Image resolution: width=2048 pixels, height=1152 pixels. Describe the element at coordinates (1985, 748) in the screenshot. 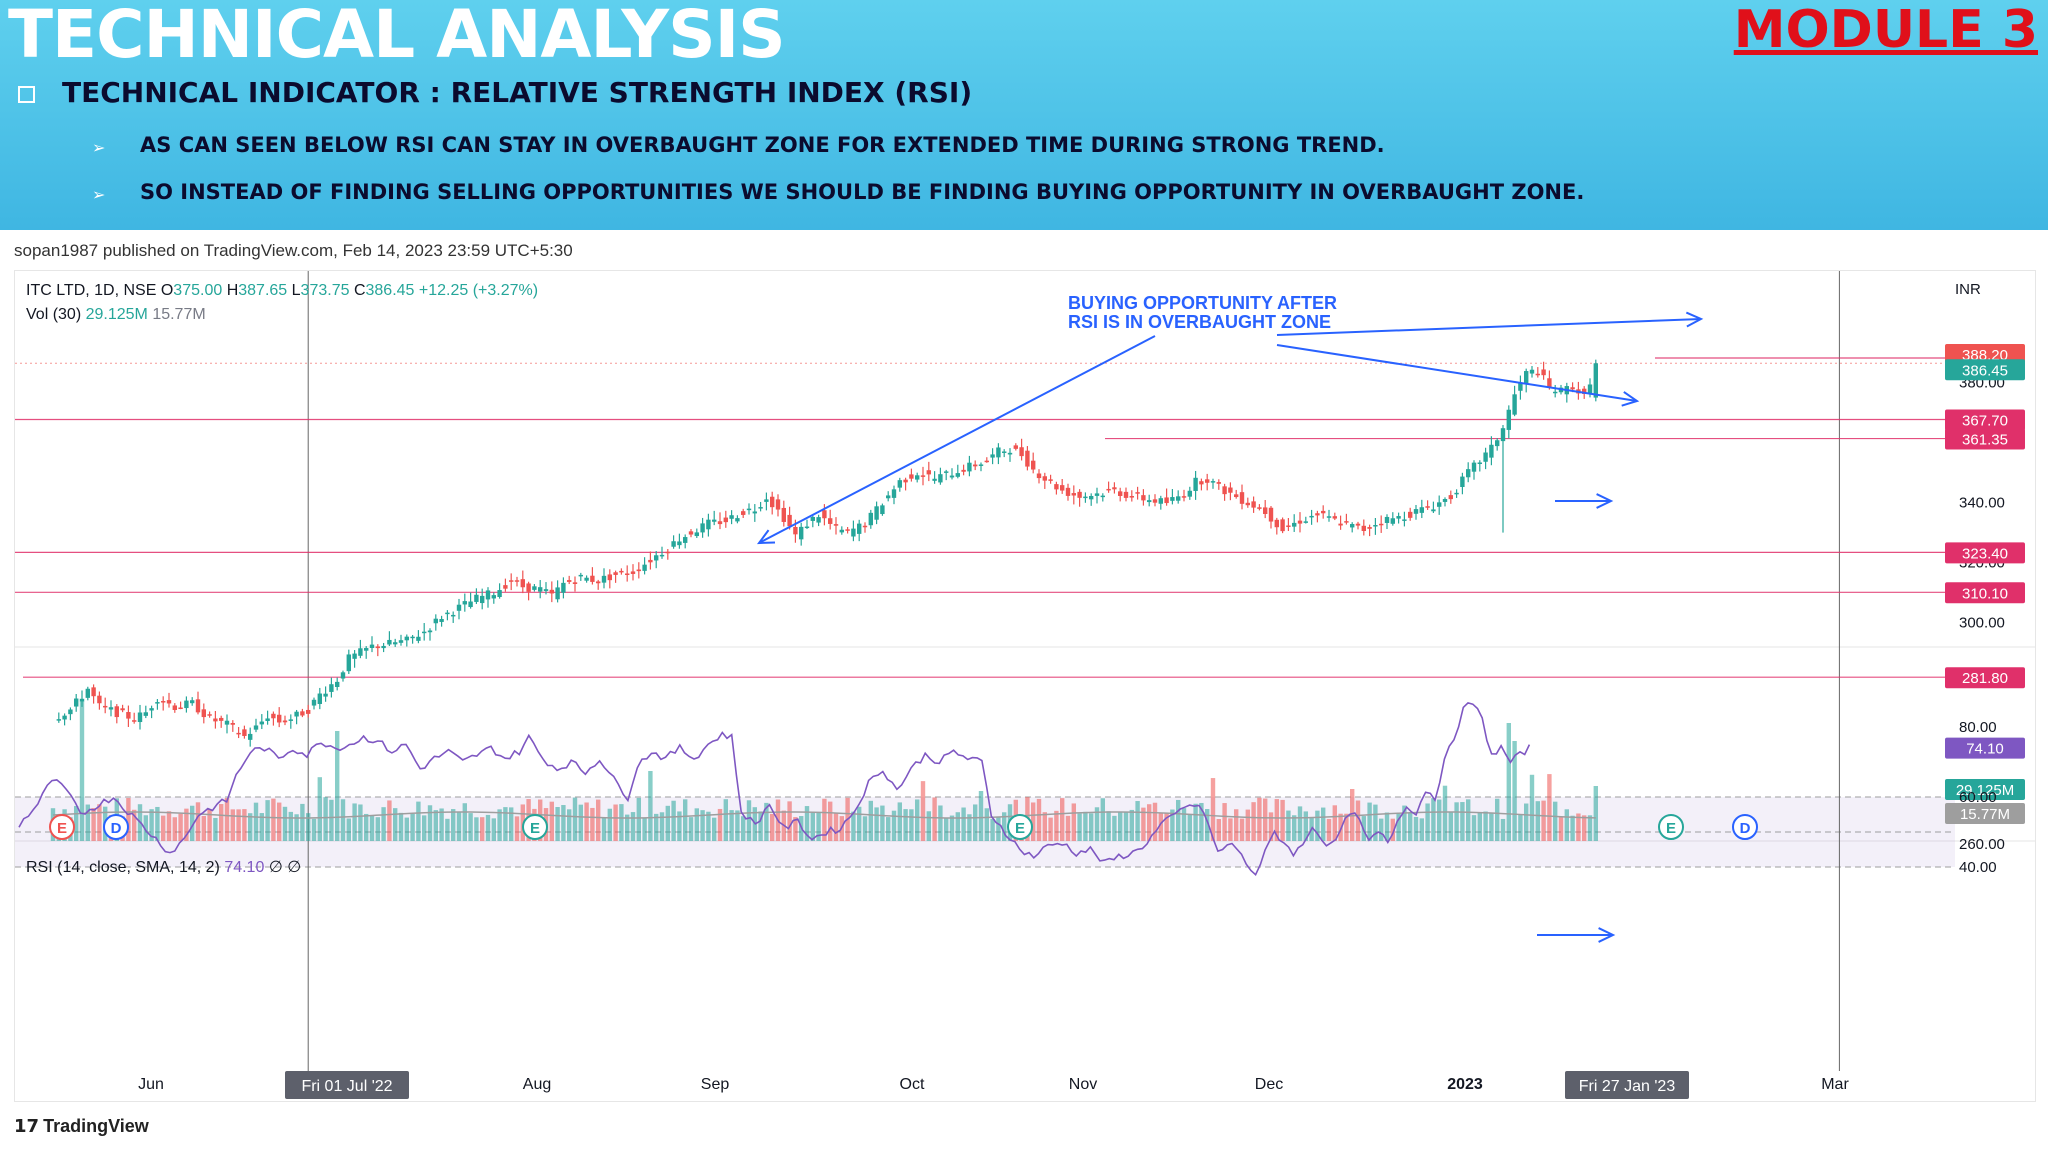

I see `rsi-label-bg` at that location.